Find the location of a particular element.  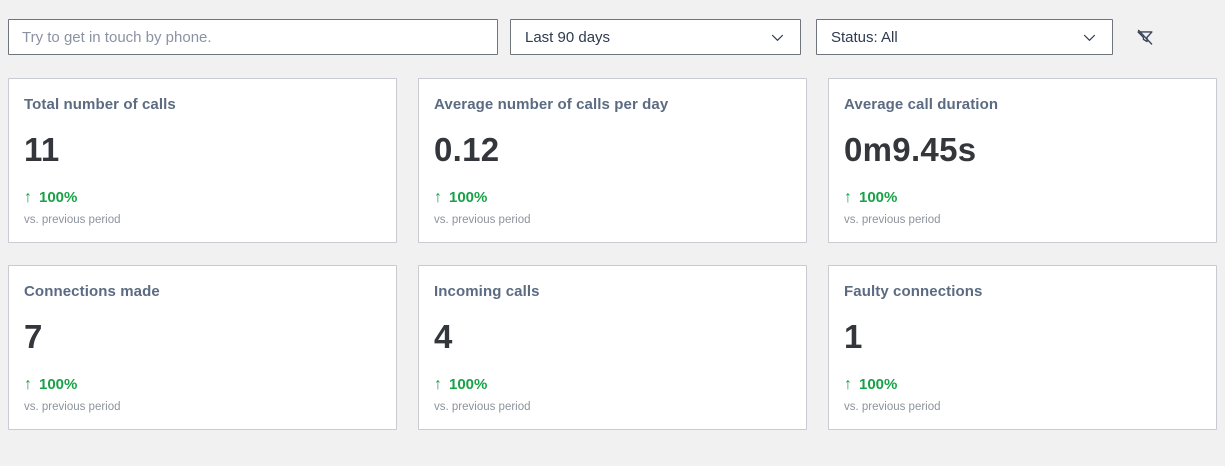

card-value: 7 is located at coordinates (33, 336).